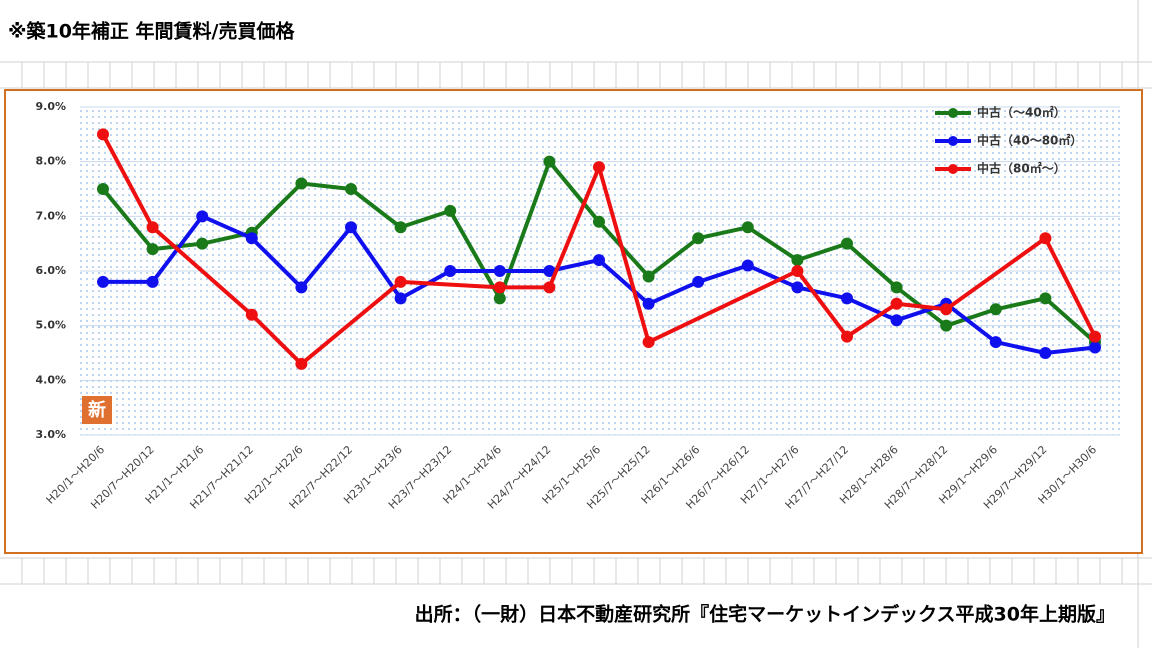  Describe the element at coordinates (151, 31) in the screenshot. I see `sheet-title: ※築10年補正 年間賃料/売買価格` at that location.